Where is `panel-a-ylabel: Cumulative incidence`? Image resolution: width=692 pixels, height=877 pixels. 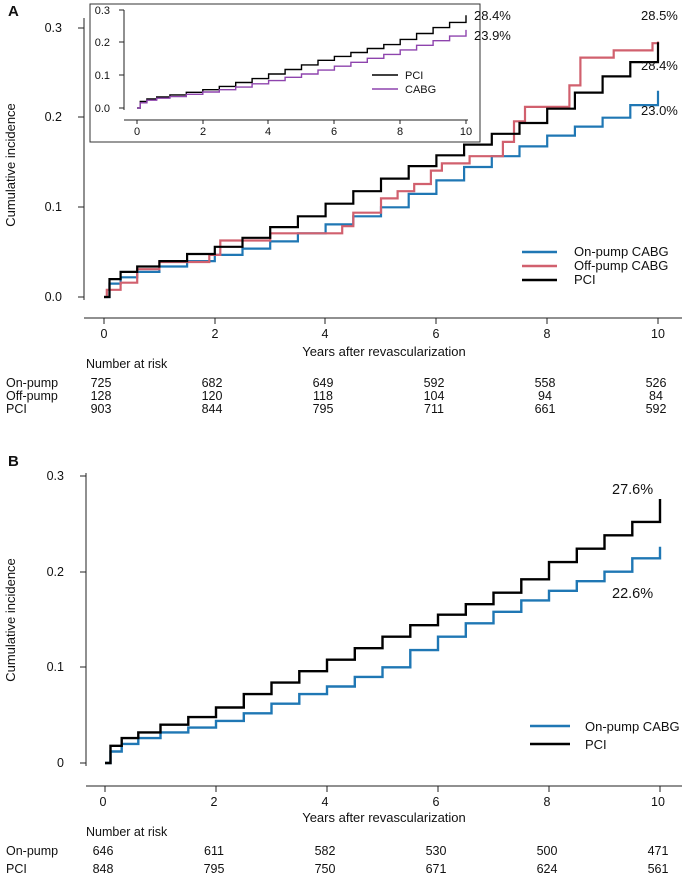 panel-a-ylabel: Cumulative incidence is located at coordinates (10, 165).